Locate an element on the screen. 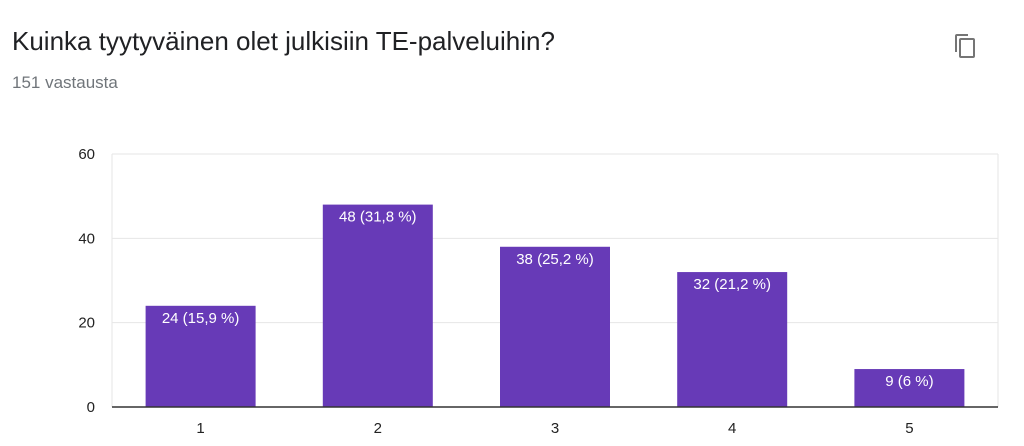  x-tick-label: 3 is located at coordinates (555, 428).